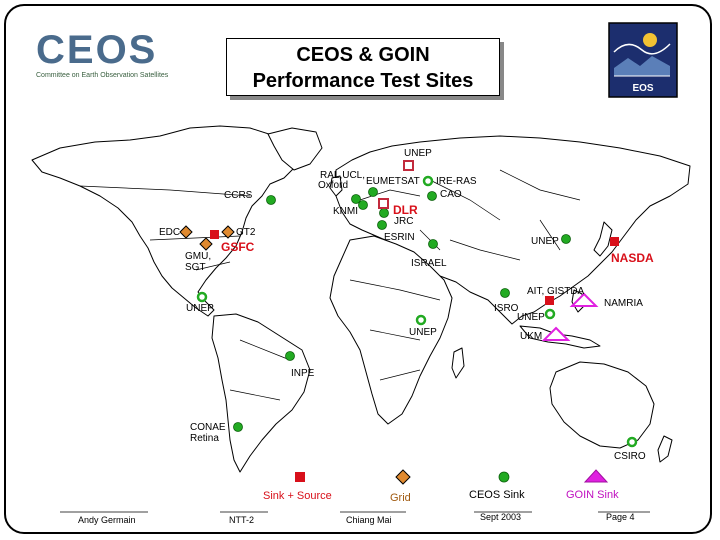 This screenshot has width=720, height=540. I want to click on title-line-1: CEOS & GOIN, so click(363, 55).